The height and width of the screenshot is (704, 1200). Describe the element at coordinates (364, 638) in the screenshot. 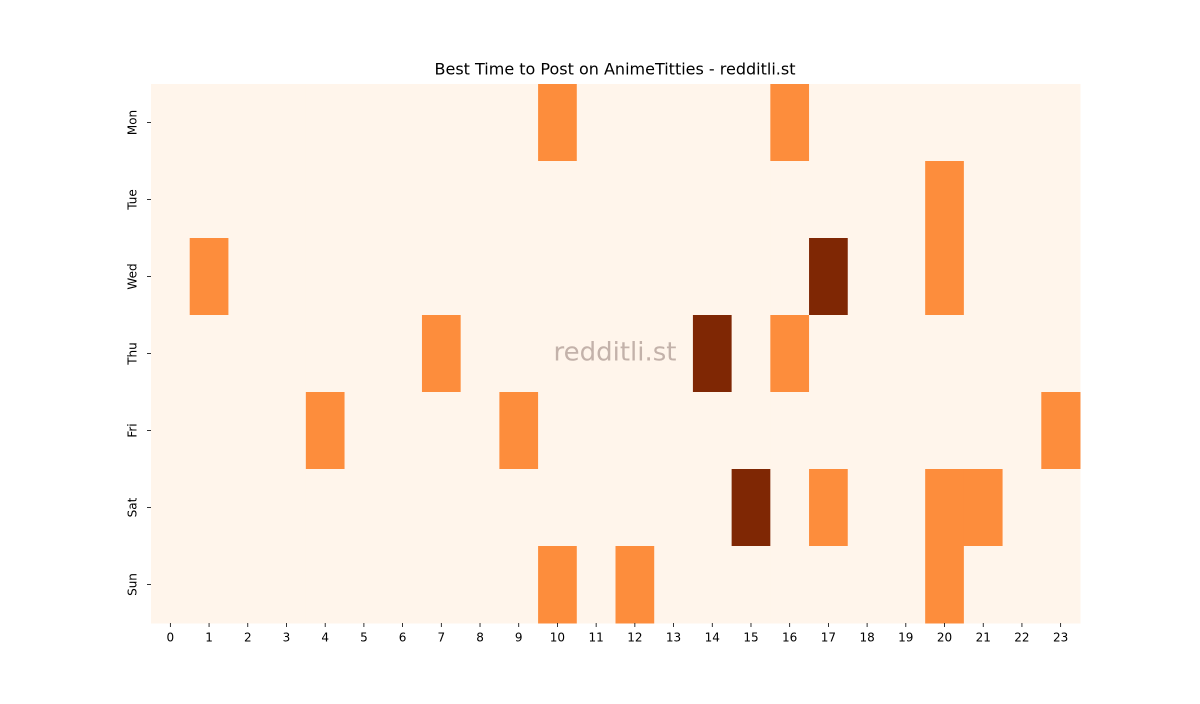

I see `x-tick-label: 5` at that location.